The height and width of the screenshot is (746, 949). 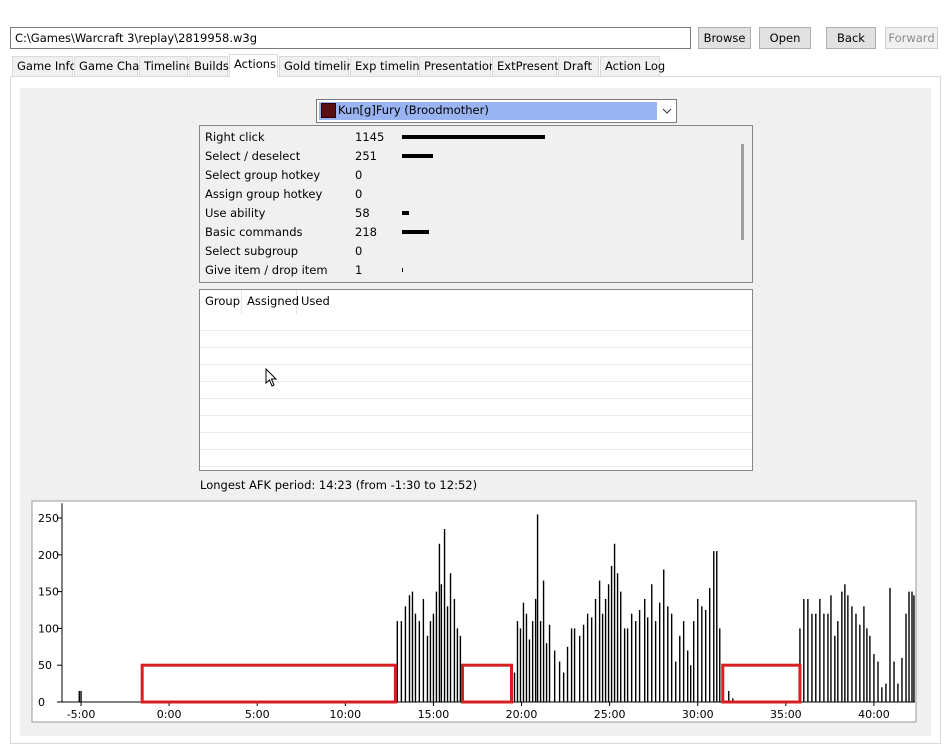 What do you see at coordinates (209, 66) in the screenshot?
I see `tab: Builds` at bounding box center [209, 66].